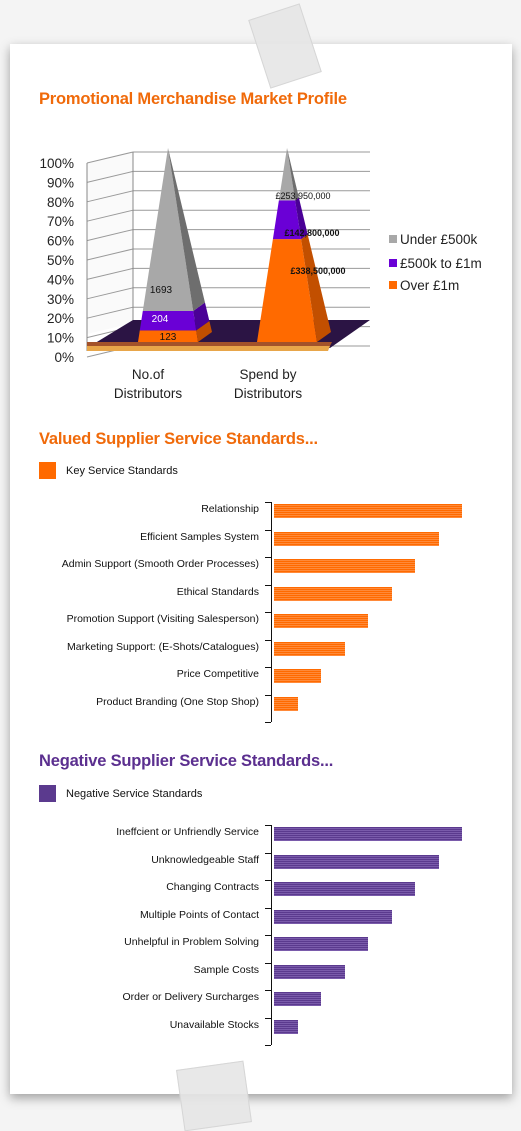 The height and width of the screenshot is (1131, 521). I want to click on data-label: 123, so click(168, 337).